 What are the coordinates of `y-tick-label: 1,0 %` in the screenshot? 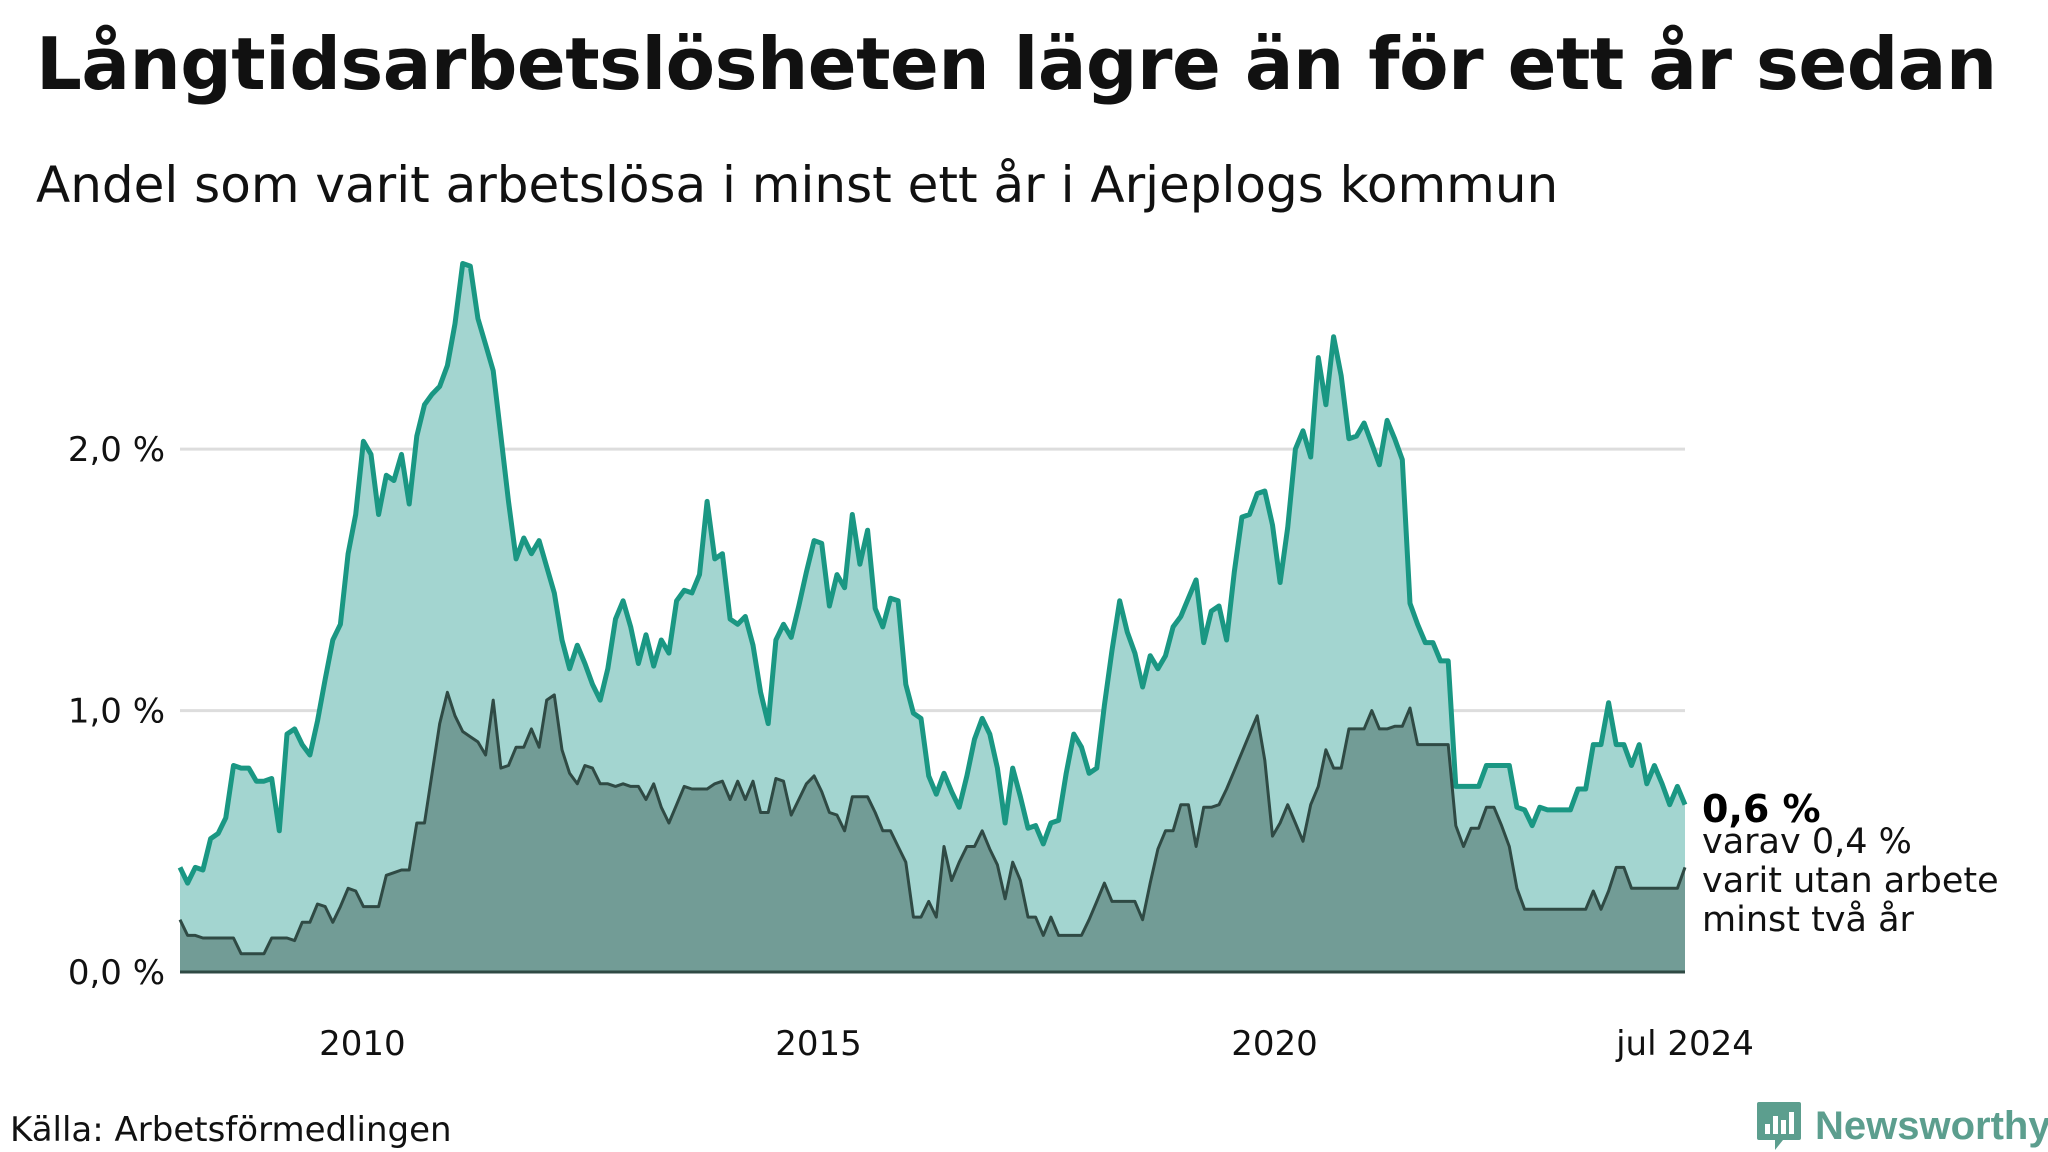 It's located at (116, 712).